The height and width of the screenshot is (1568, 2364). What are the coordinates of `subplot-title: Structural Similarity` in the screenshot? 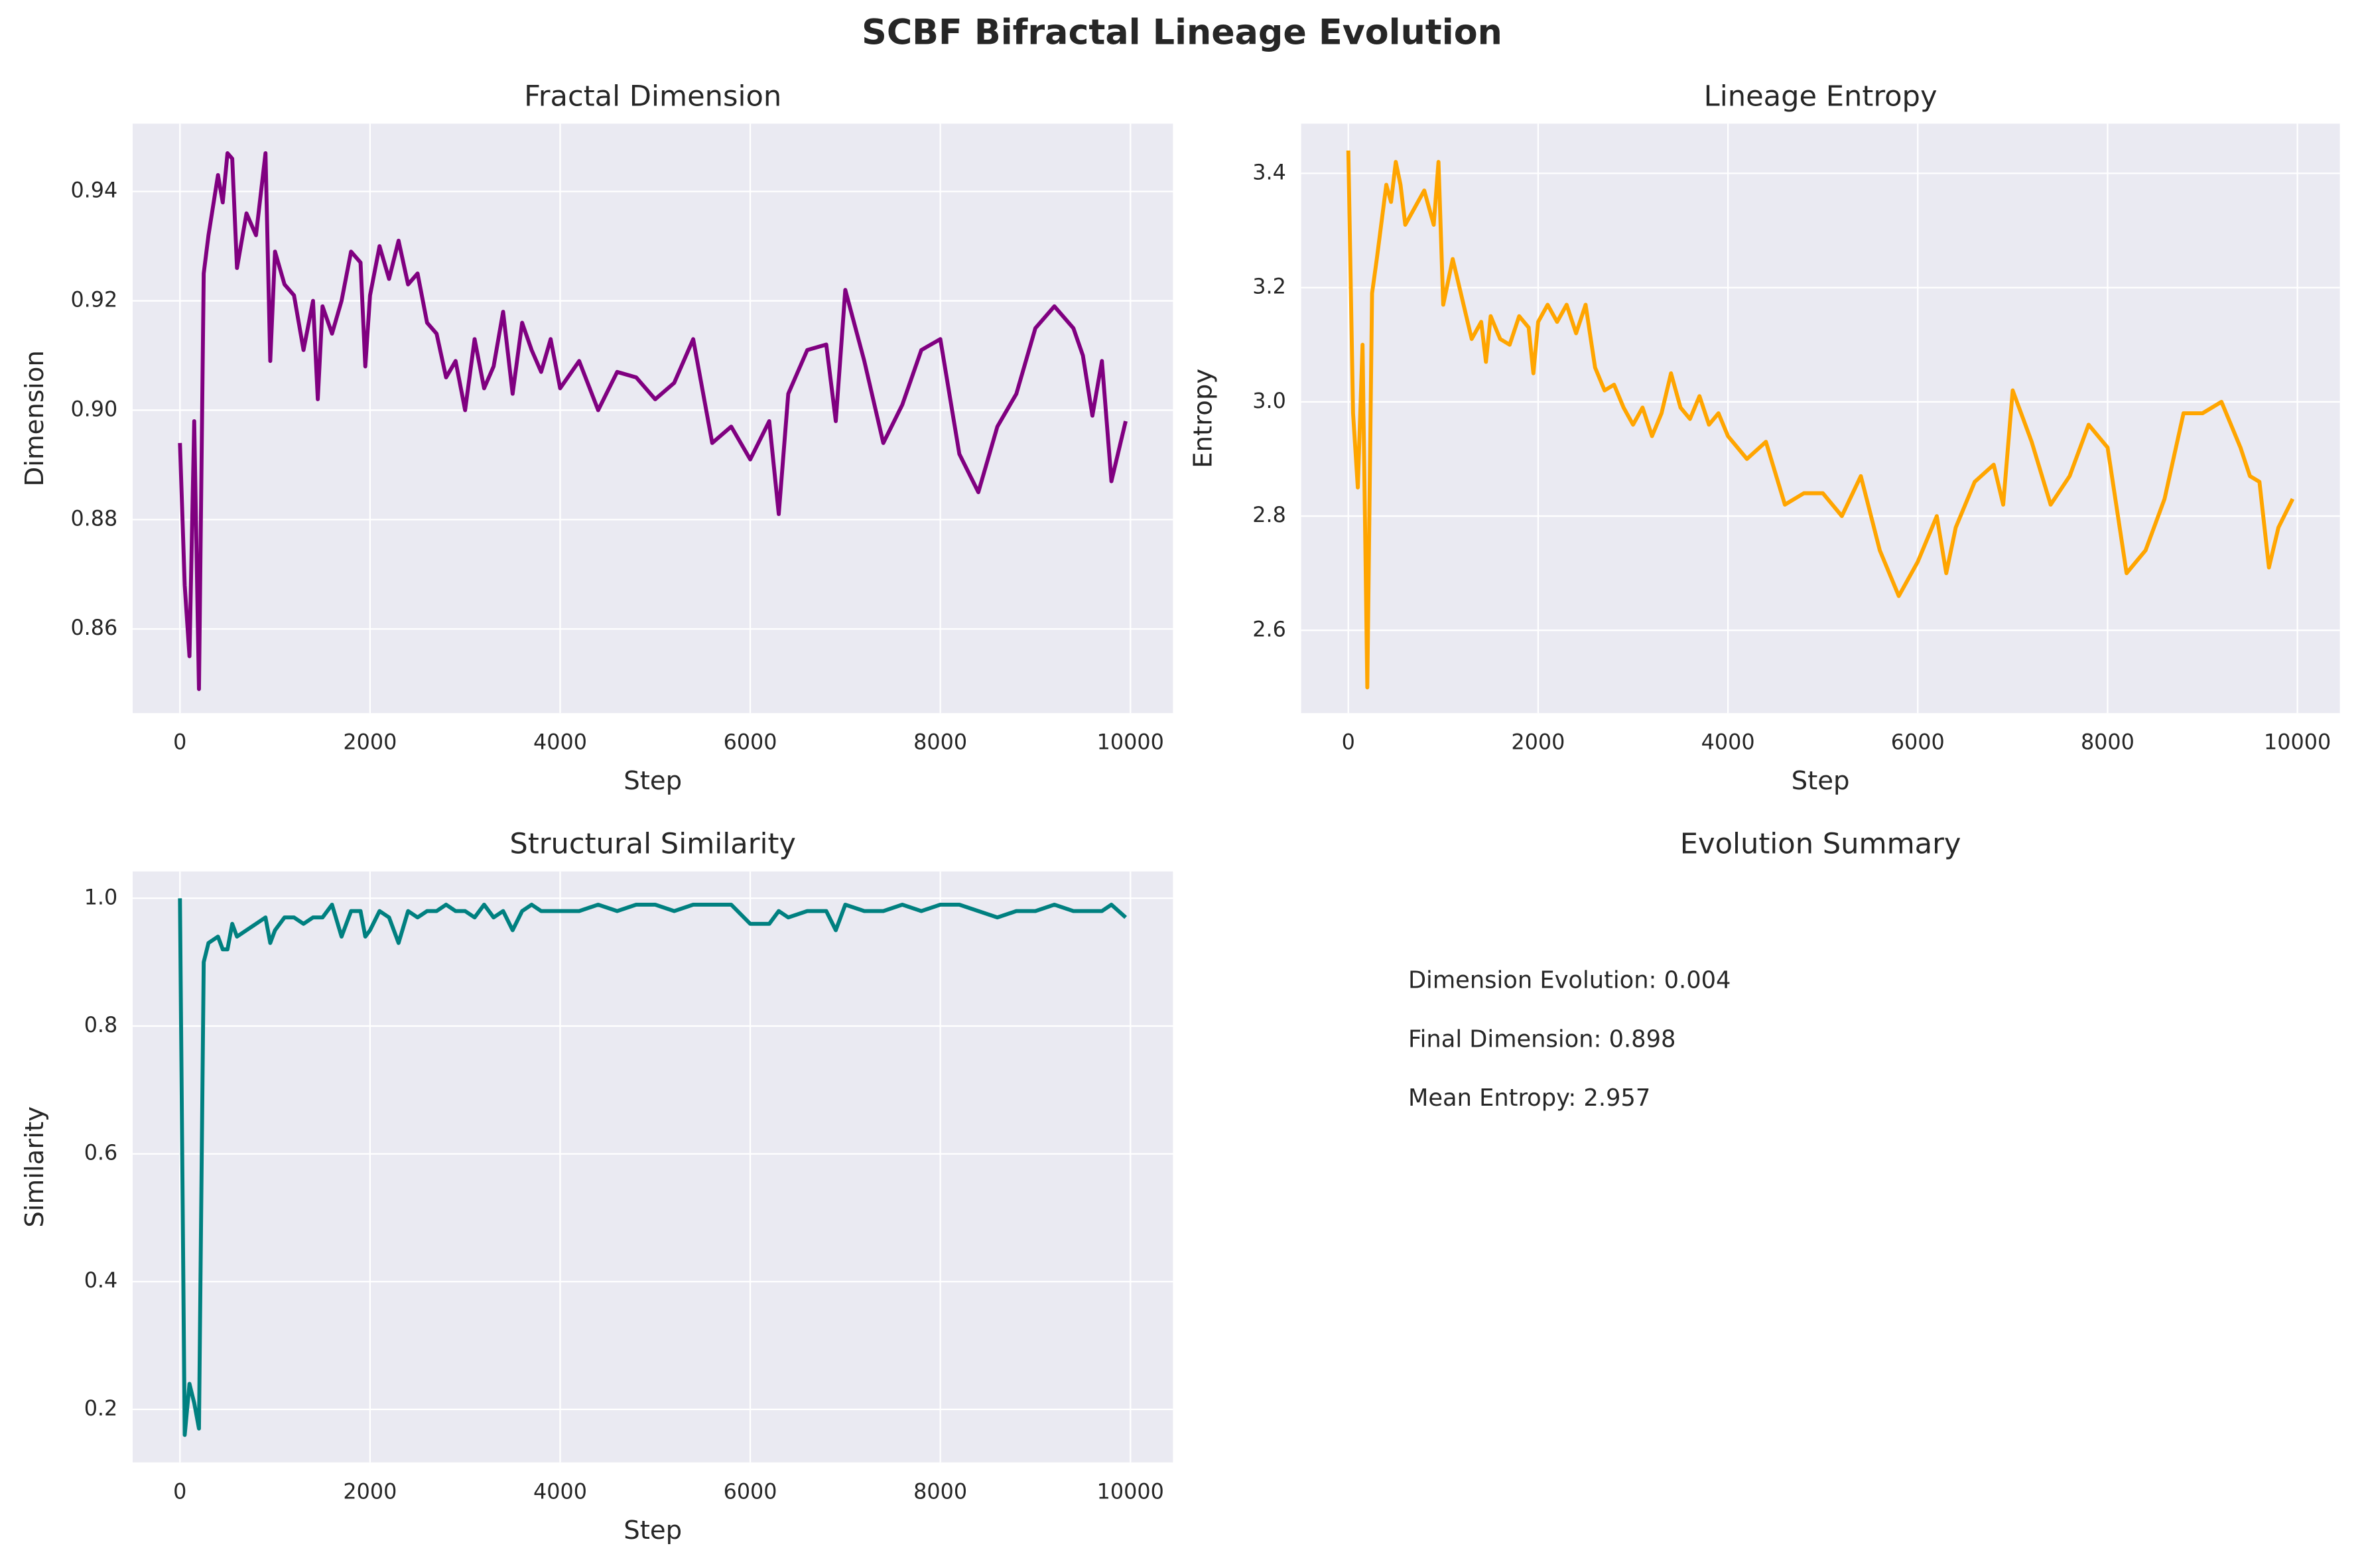 It's located at (652, 845).